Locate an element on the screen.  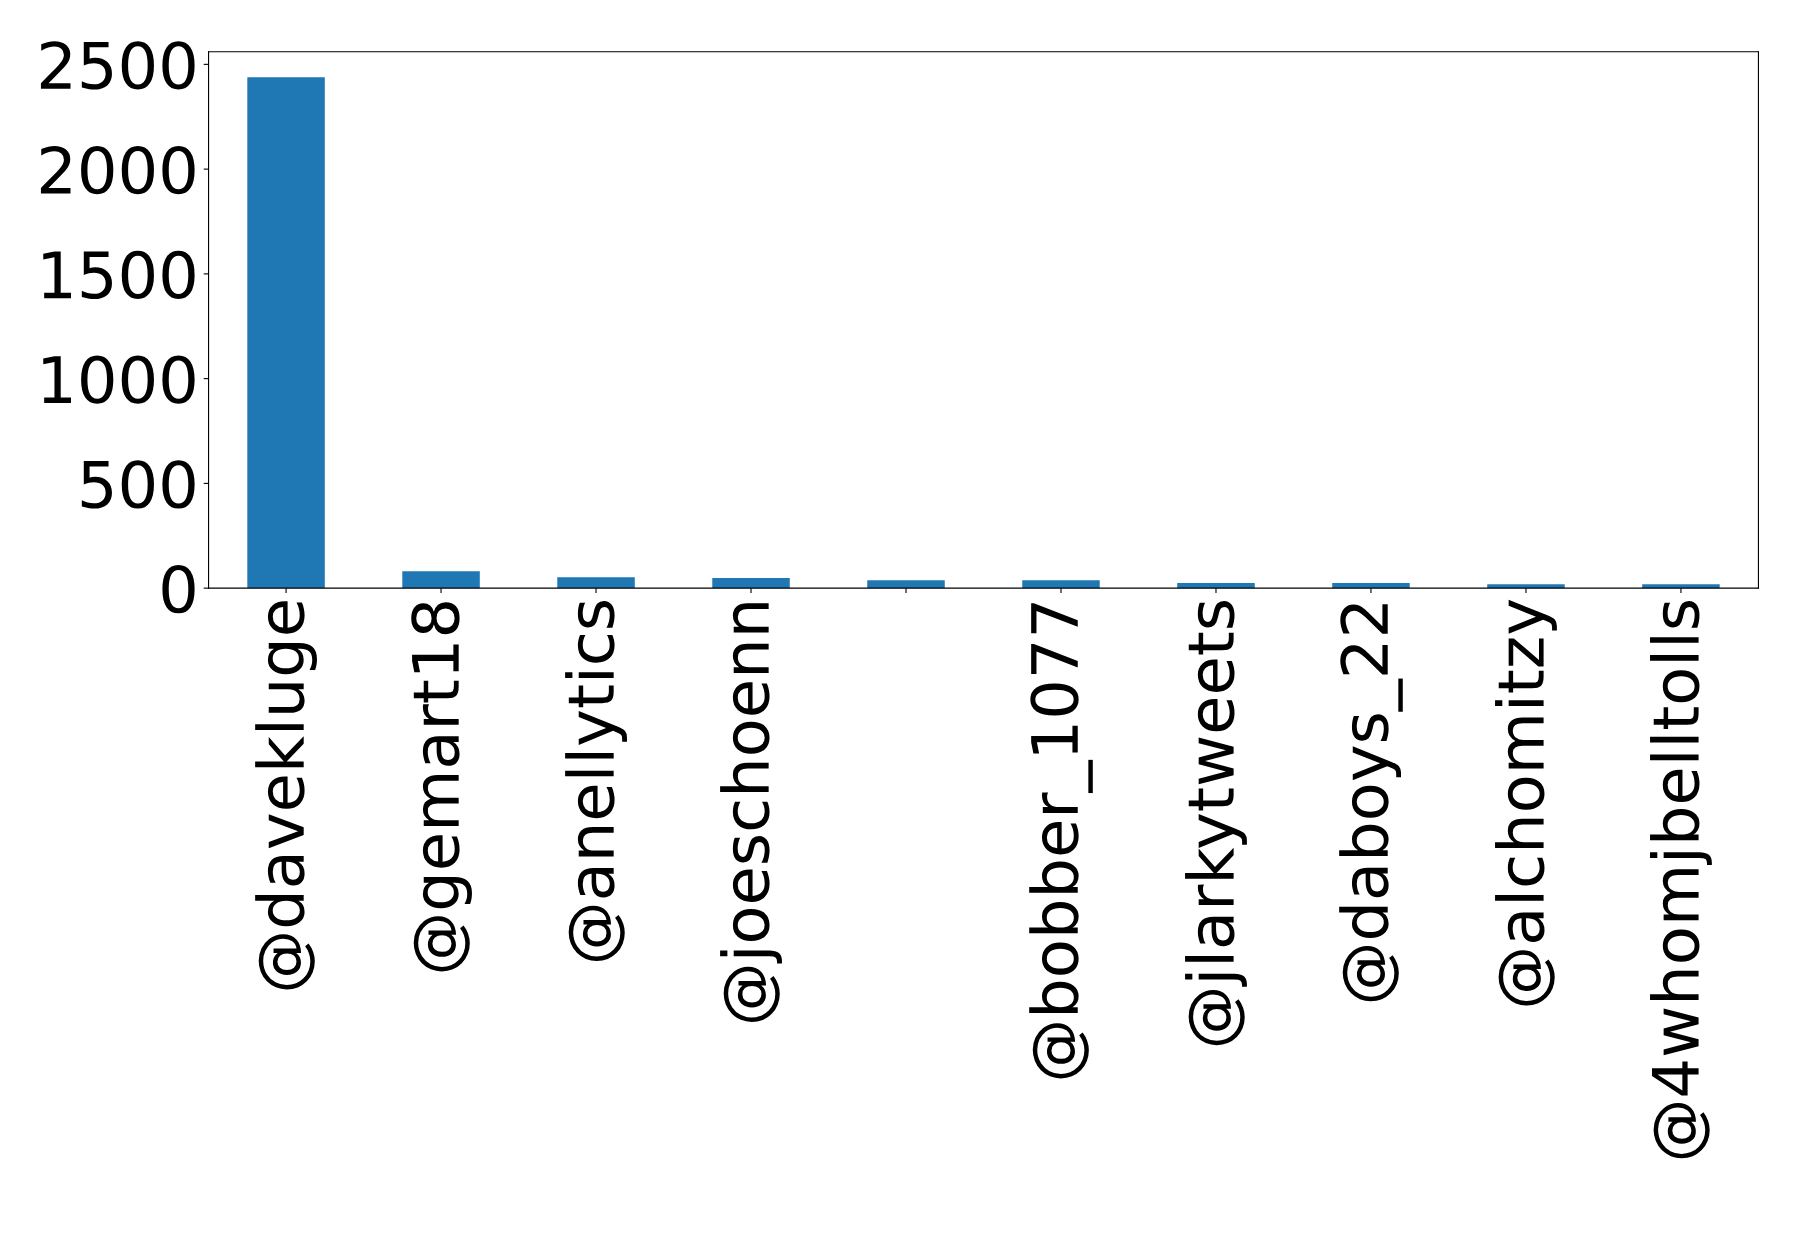
y-tick-label: 2000 is located at coordinates (117, 170).